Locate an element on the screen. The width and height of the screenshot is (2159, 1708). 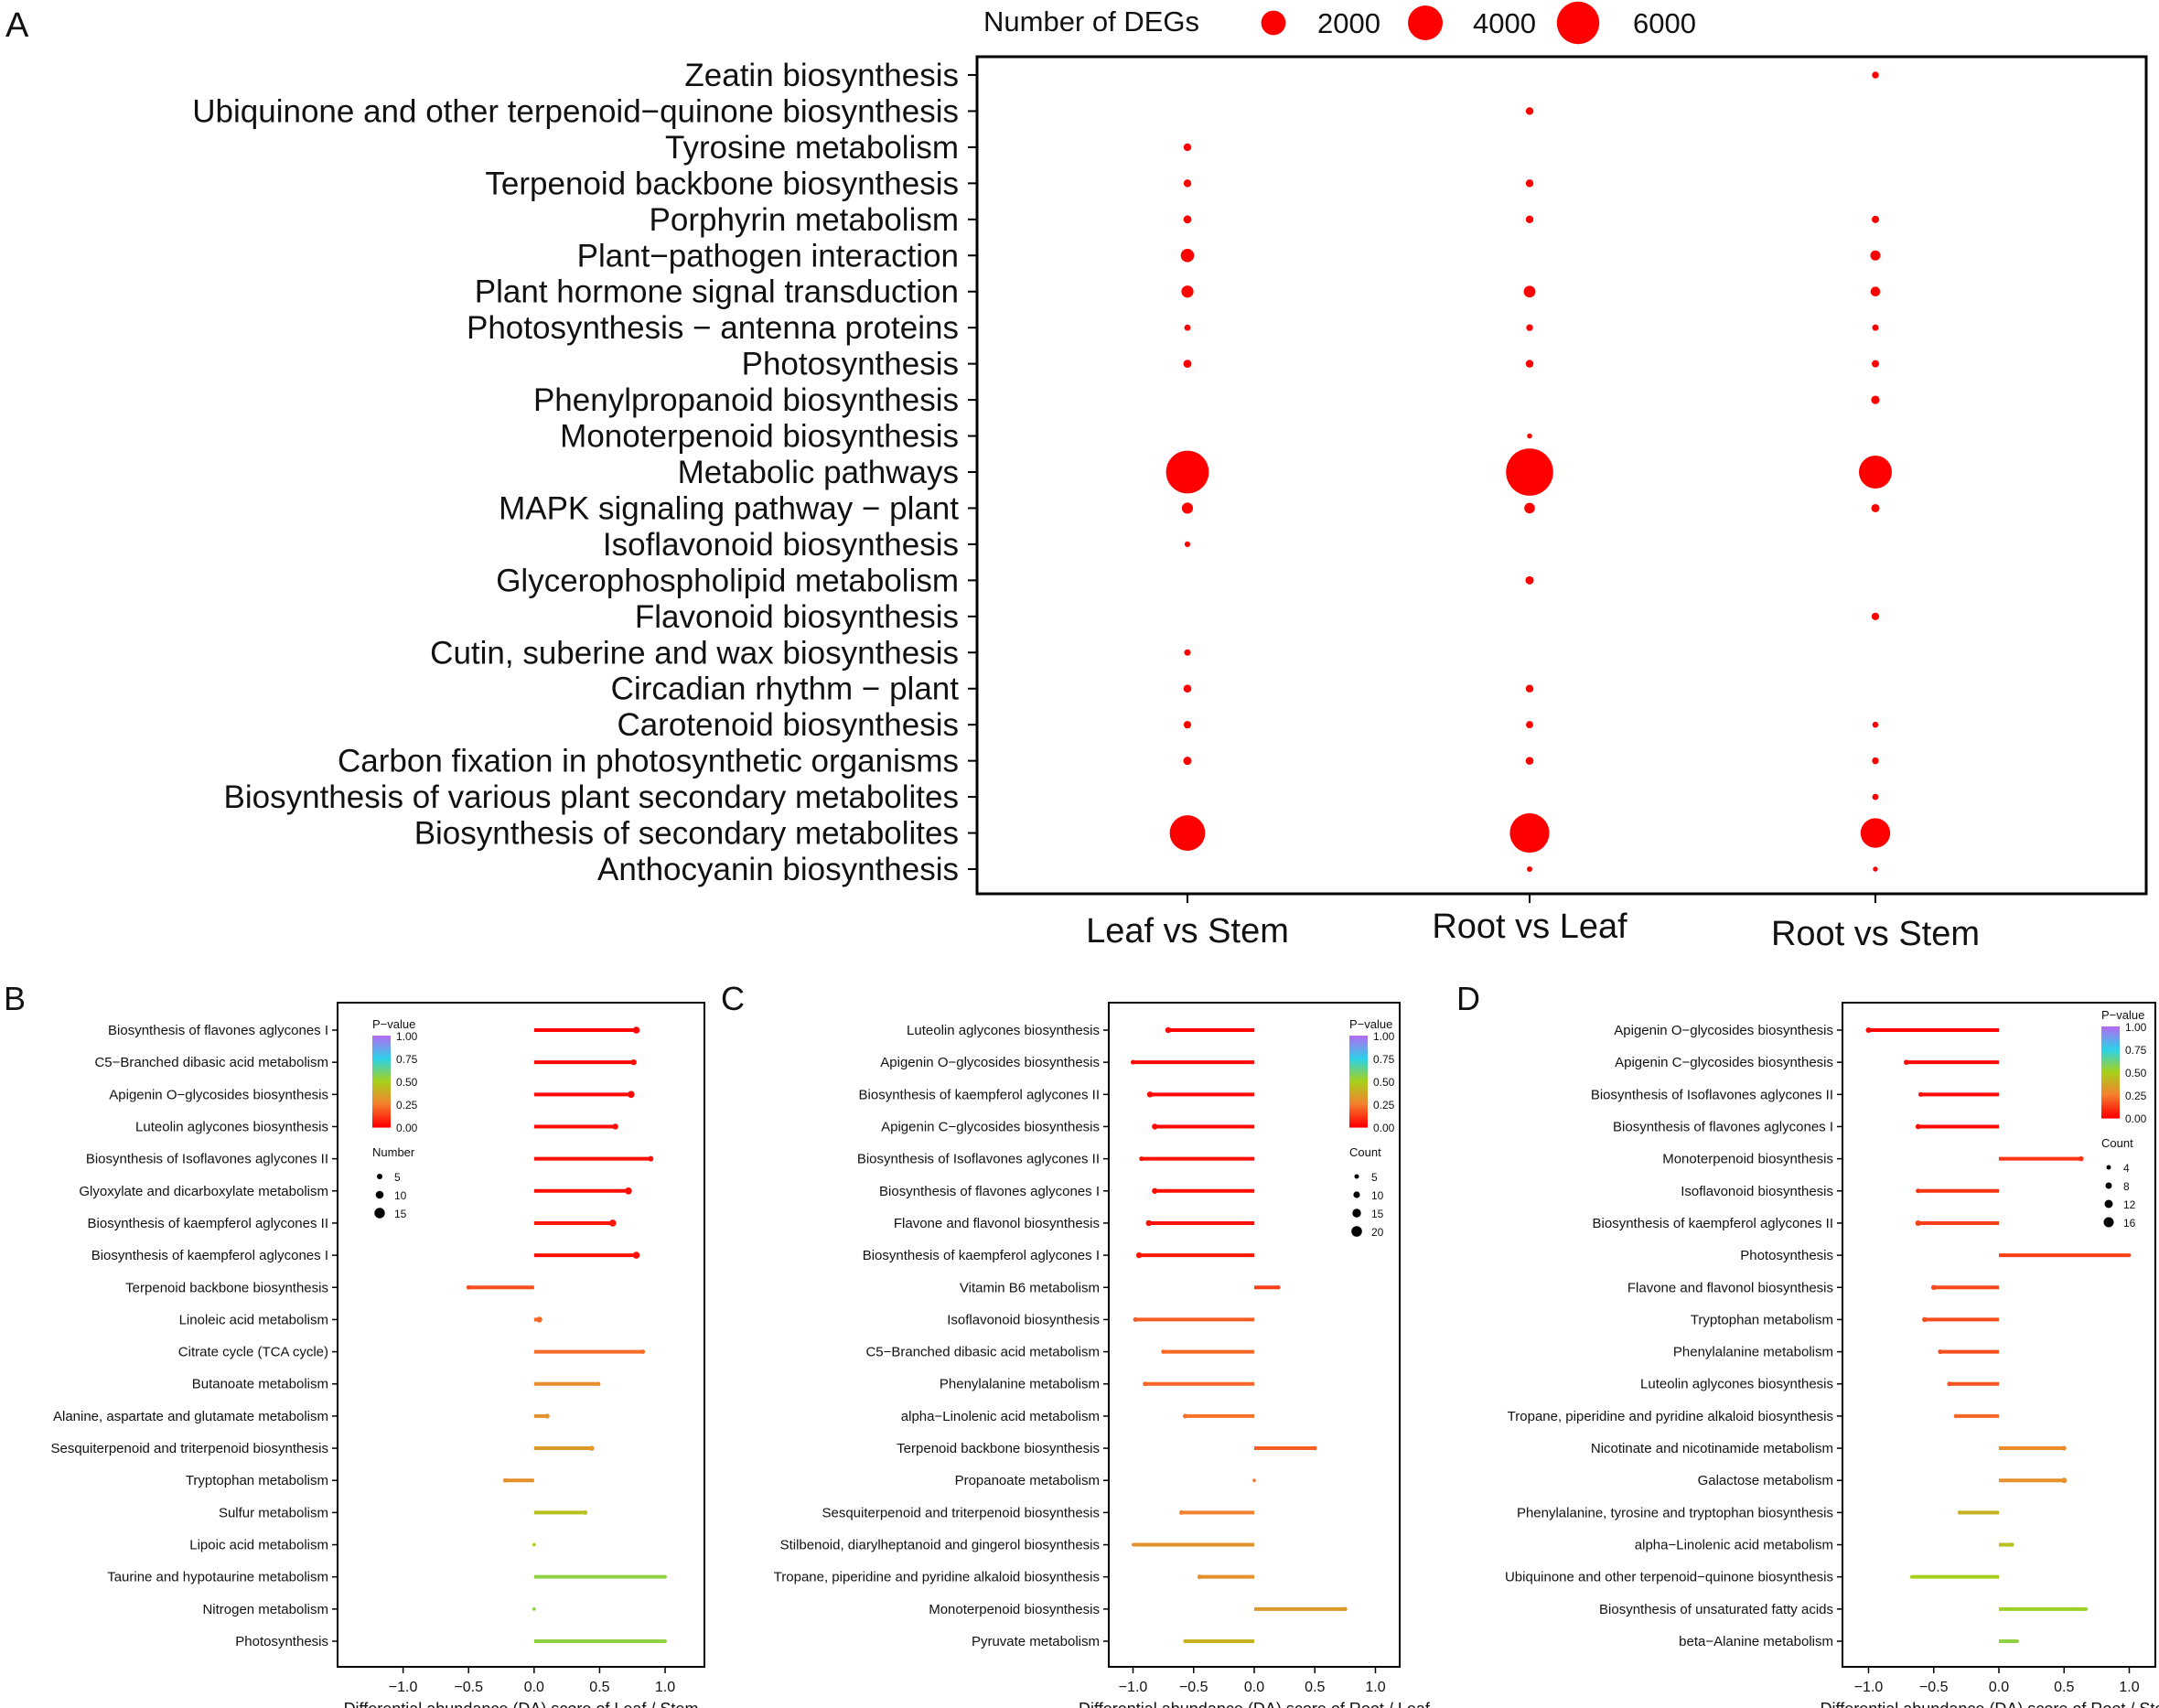
panel-c-point-isoflavonoid-biosynthesis is located at coordinates (1135, 1319).